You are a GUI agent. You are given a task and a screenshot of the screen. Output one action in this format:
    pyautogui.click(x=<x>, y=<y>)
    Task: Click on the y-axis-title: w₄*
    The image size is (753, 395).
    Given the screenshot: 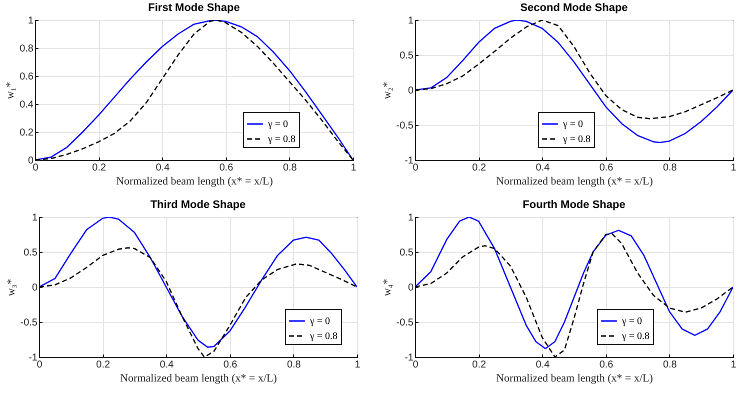 What is the action you would take?
    pyautogui.click(x=387, y=287)
    